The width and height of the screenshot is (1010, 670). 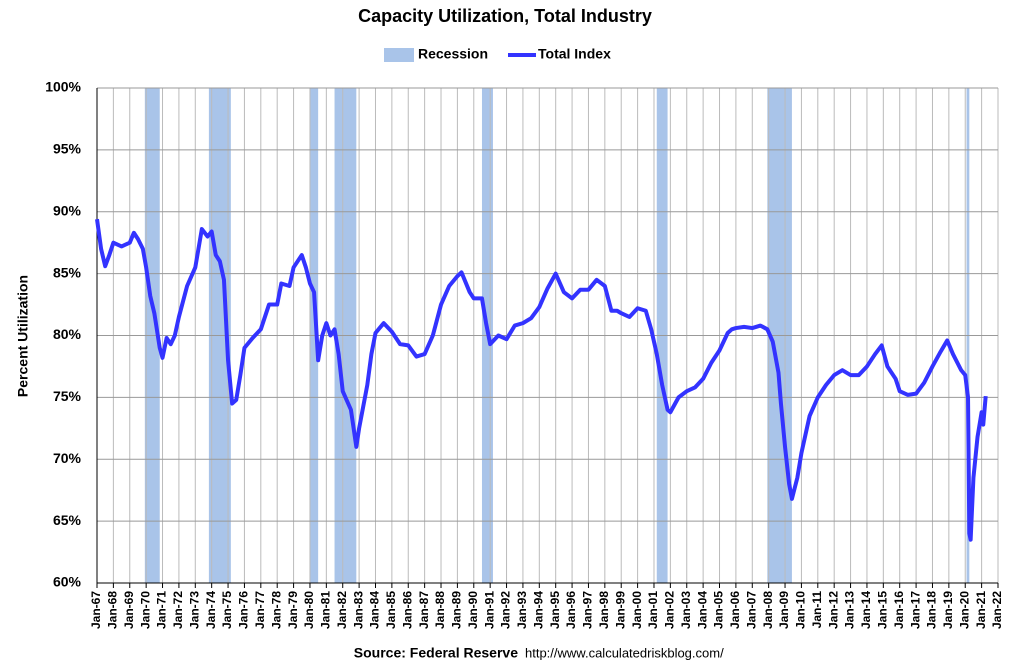 What do you see at coordinates (624, 652) in the screenshot?
I see `source-url: http://www.calculatedriskblog.com/` at bounding box center [624, 652].